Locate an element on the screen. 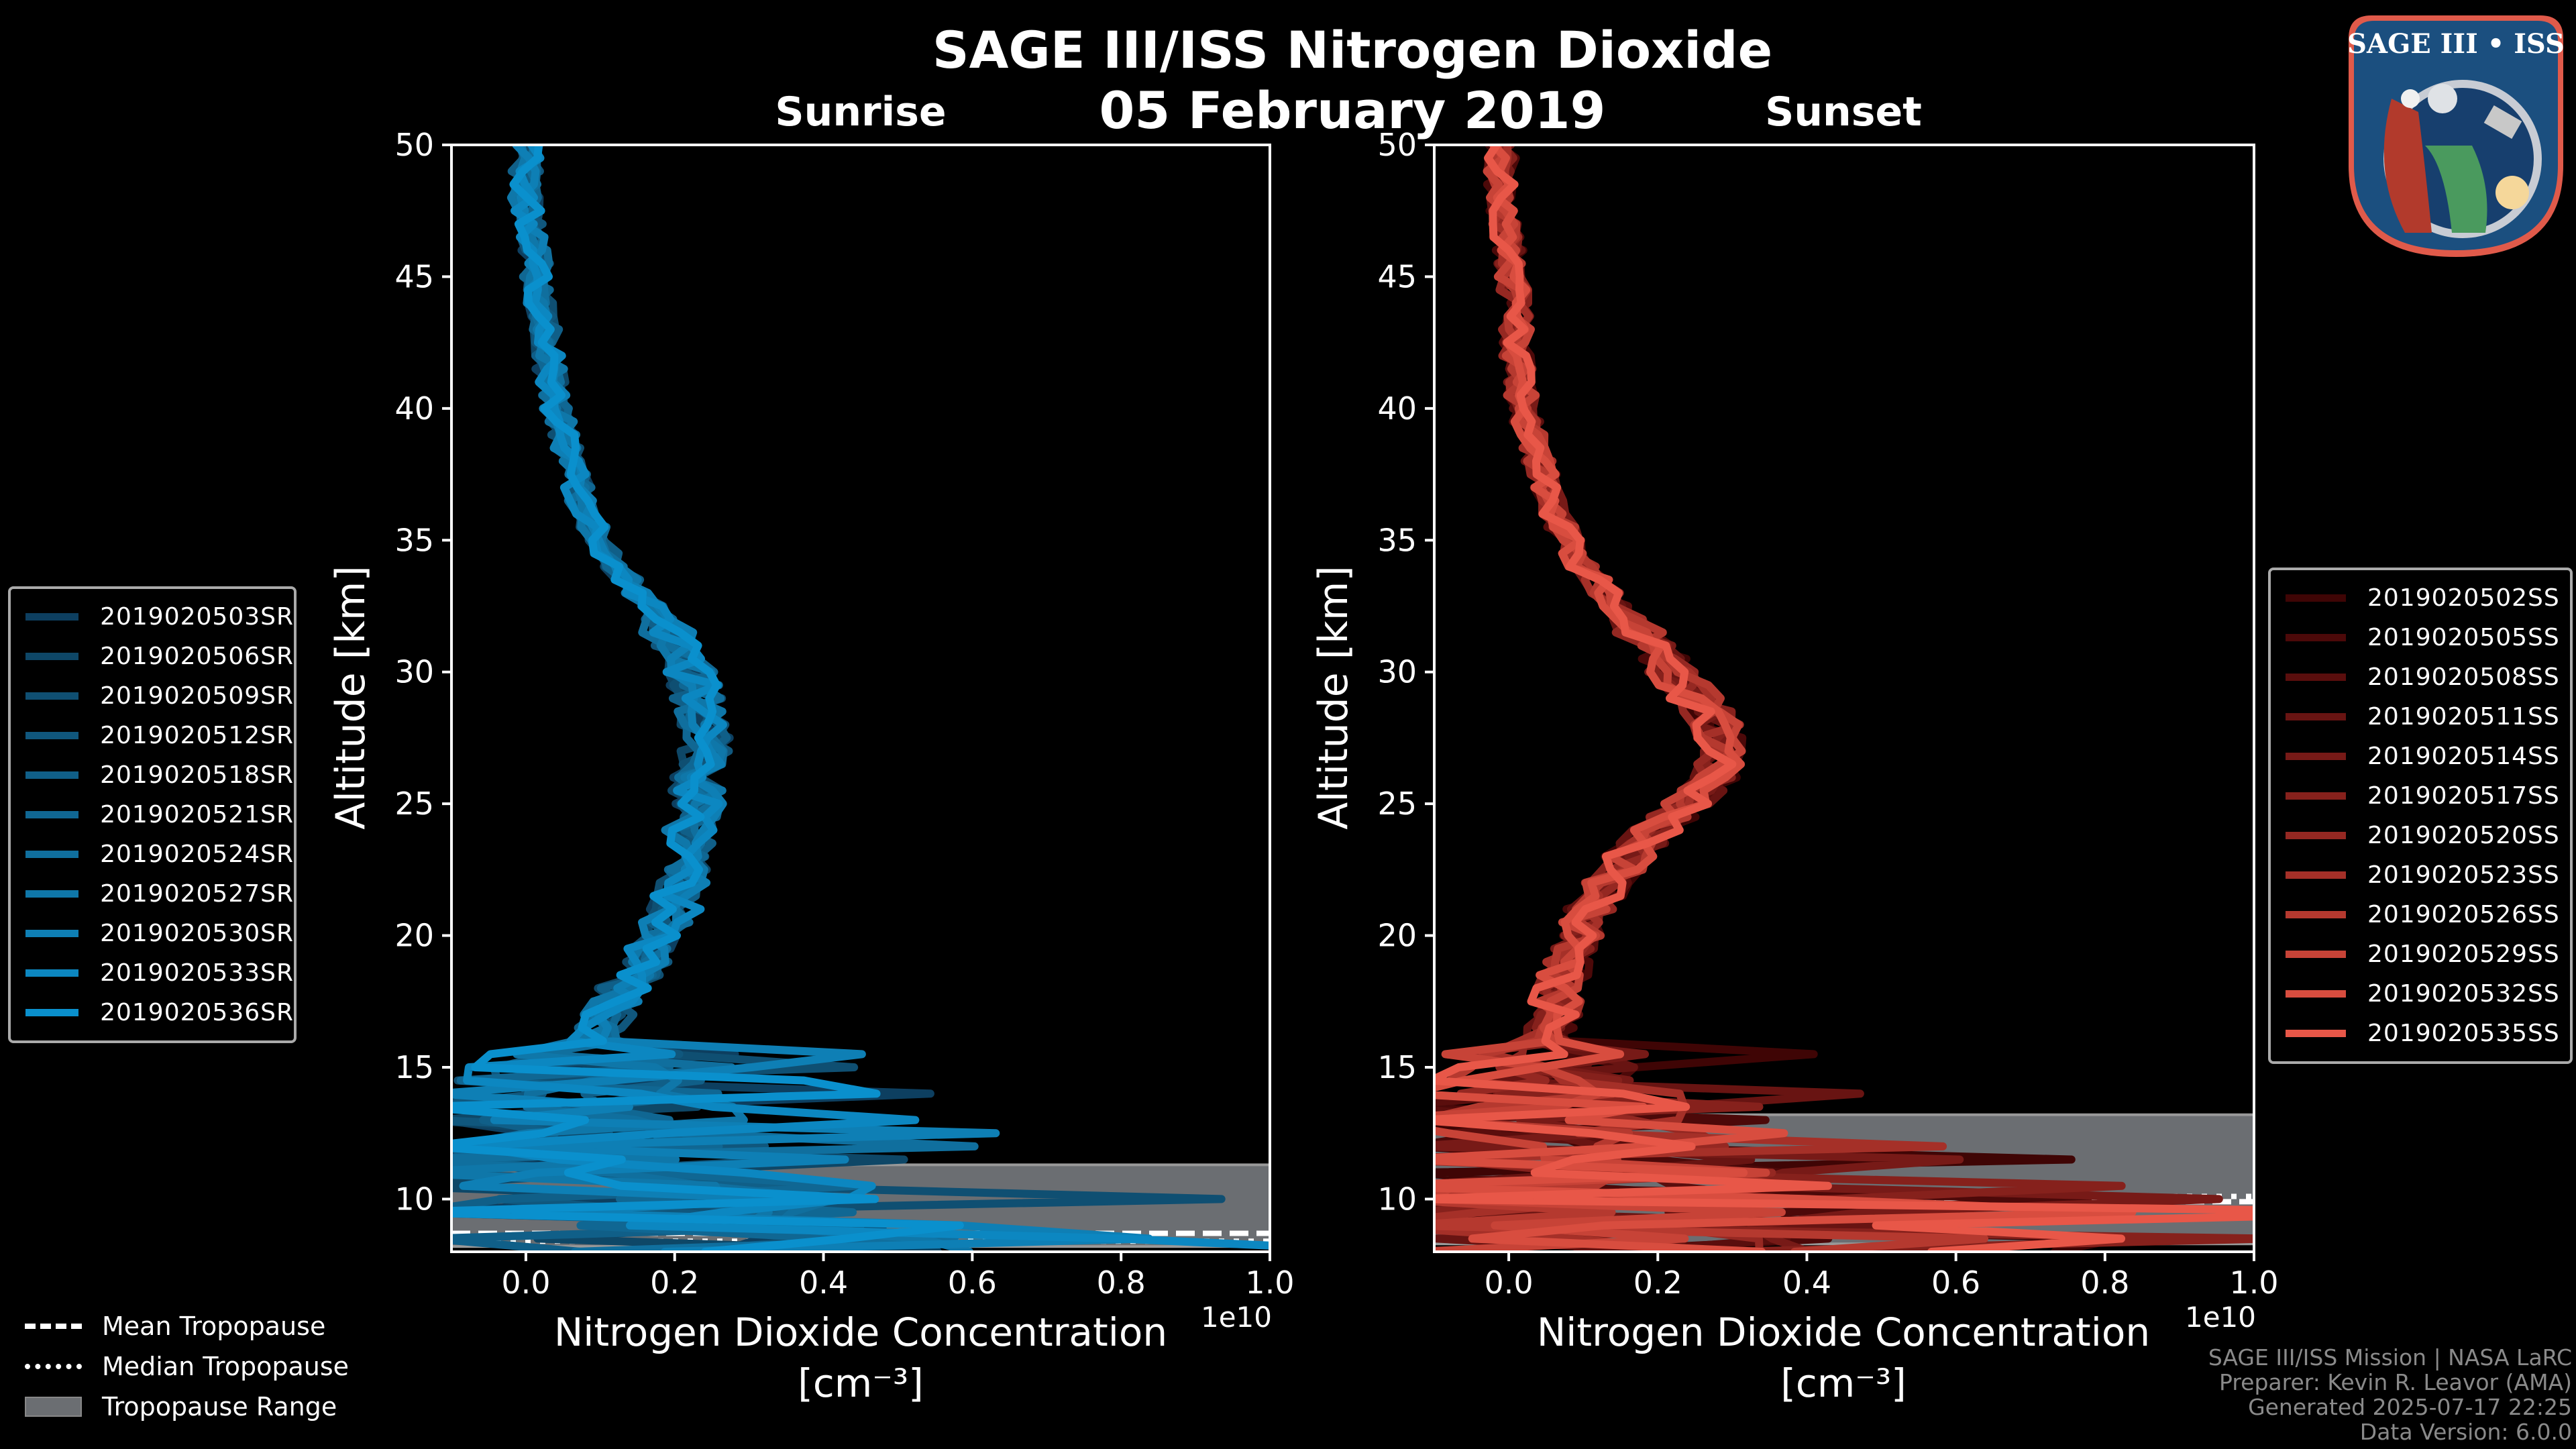 This screenshot has width=2576, height=1449. date-title: 05 February 2019 is located at coordinates (1352, 110).